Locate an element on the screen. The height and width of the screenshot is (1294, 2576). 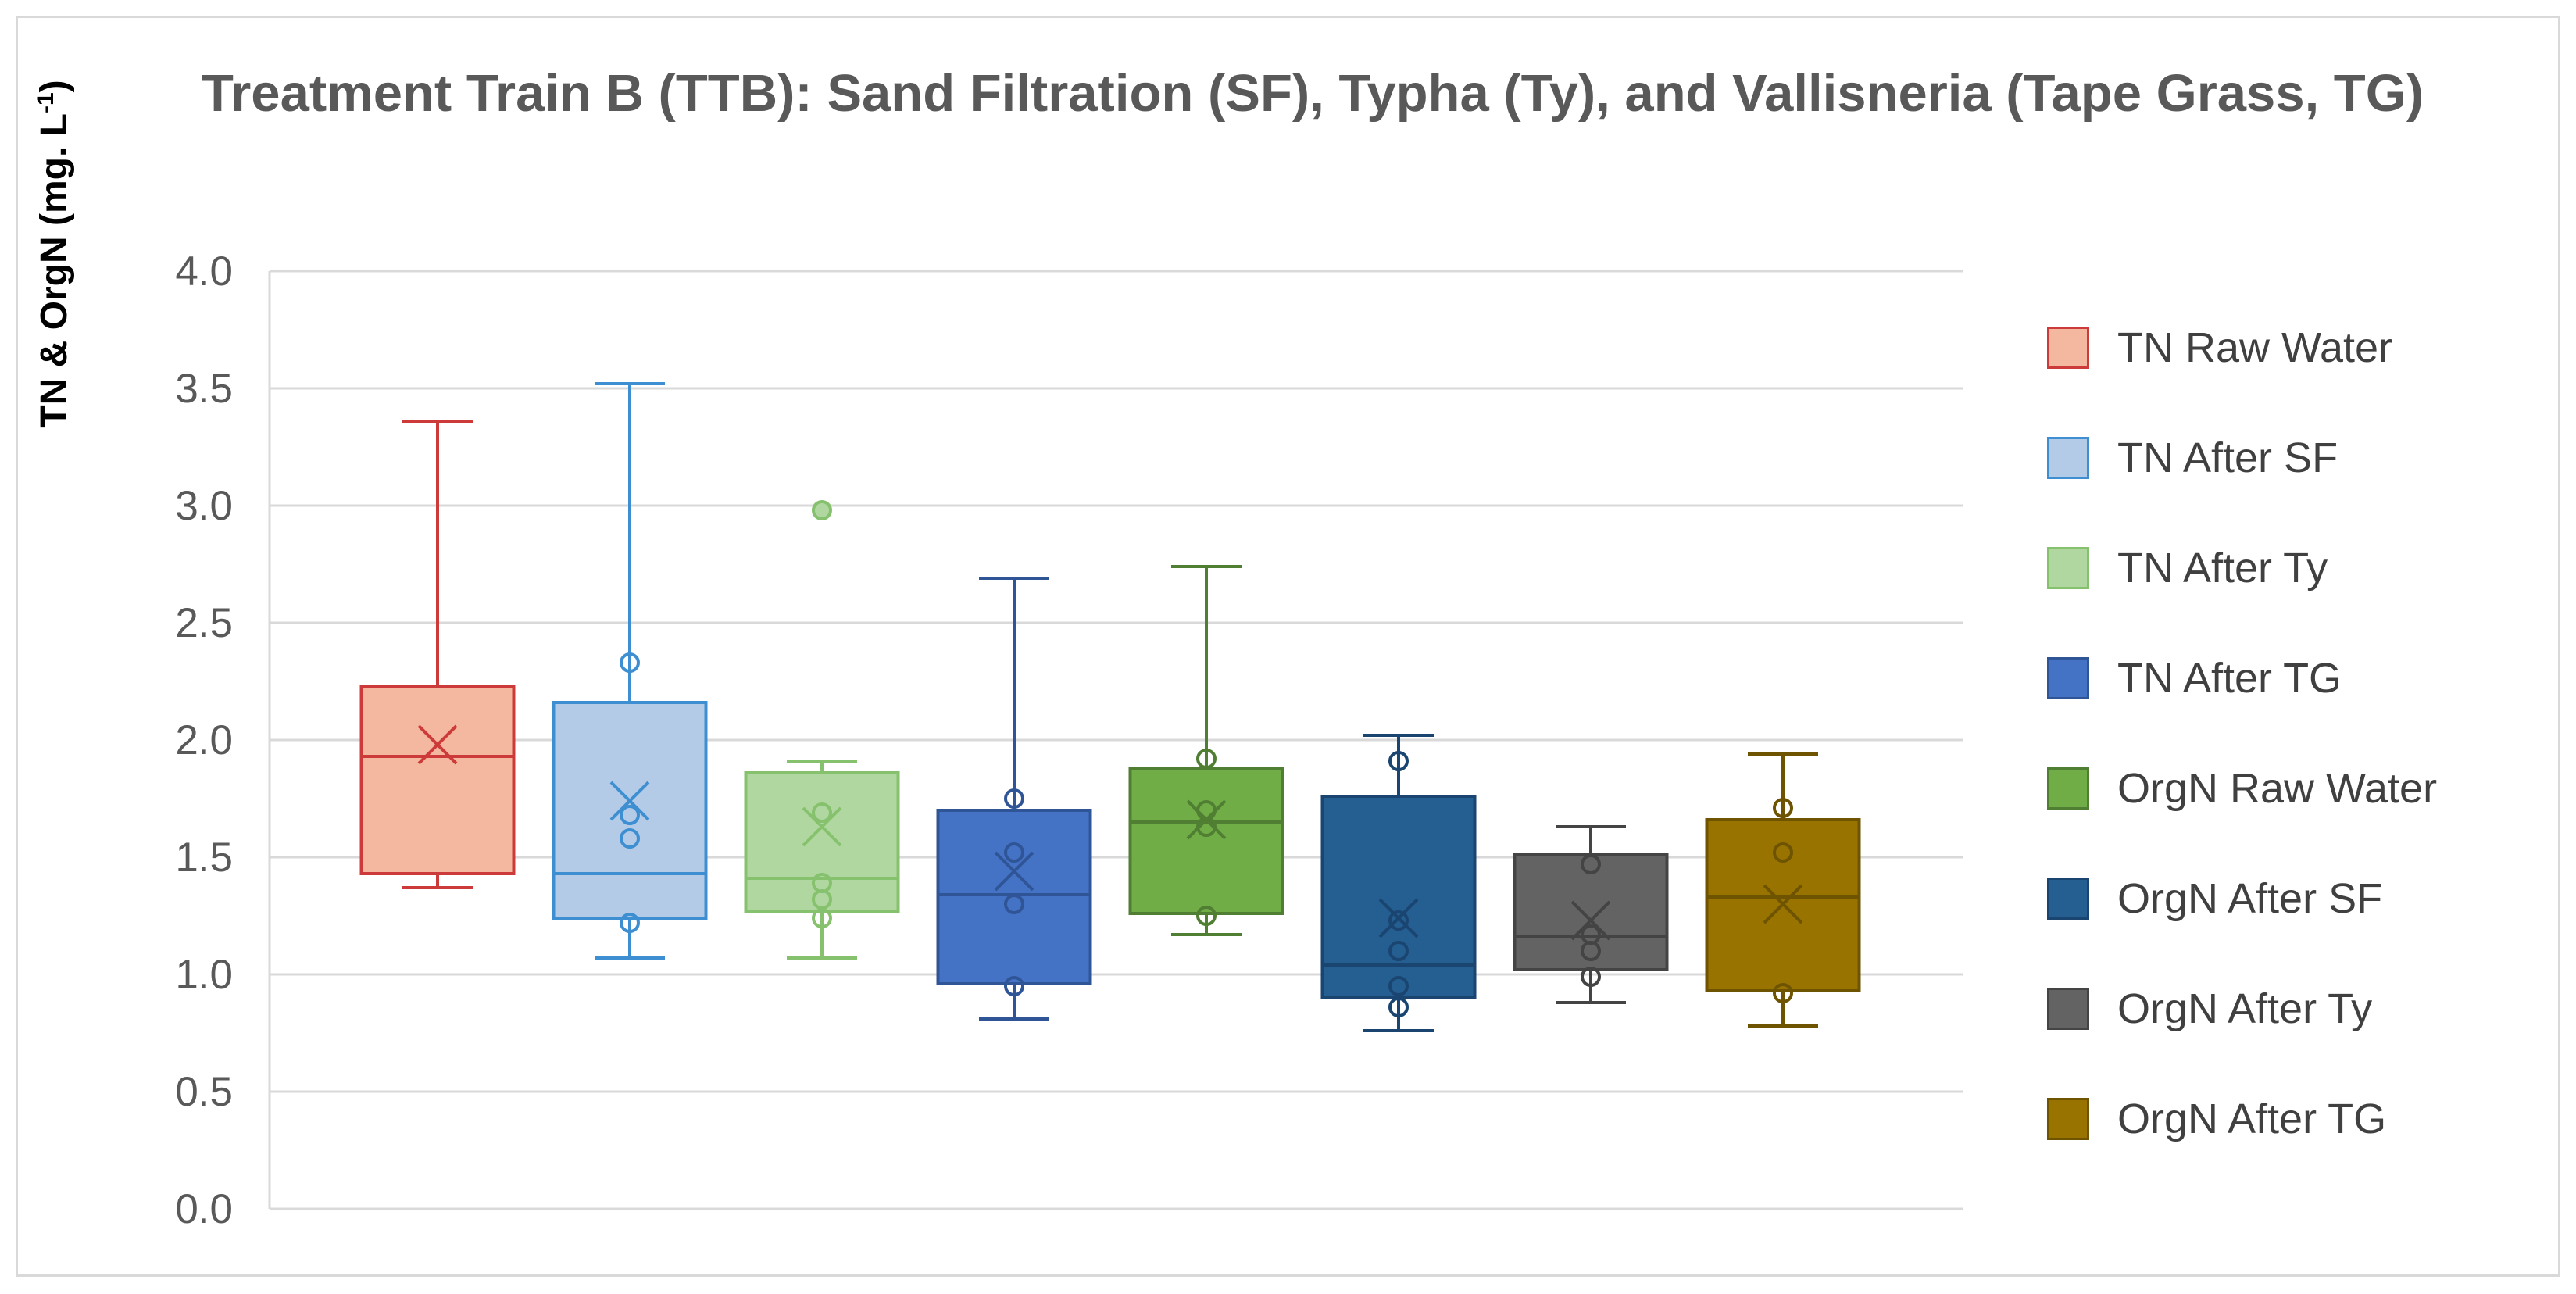
box-tn-after-sf is located at coordinates (630, 671).